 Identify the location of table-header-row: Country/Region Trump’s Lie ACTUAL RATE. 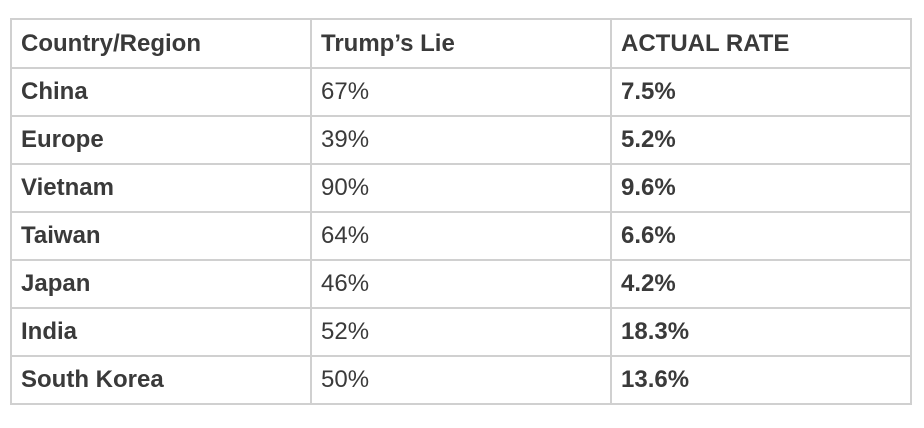
(461, 43).